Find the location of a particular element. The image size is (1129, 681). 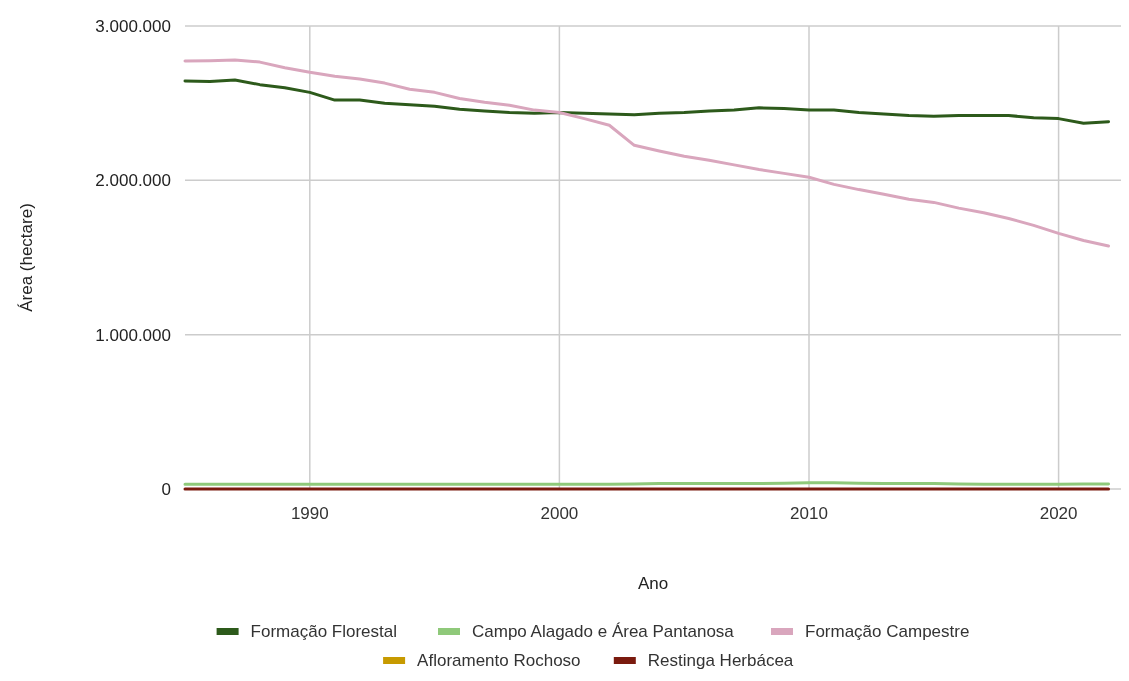

y-axis-title: Área (hectare) is located at coordinates (26, 257).